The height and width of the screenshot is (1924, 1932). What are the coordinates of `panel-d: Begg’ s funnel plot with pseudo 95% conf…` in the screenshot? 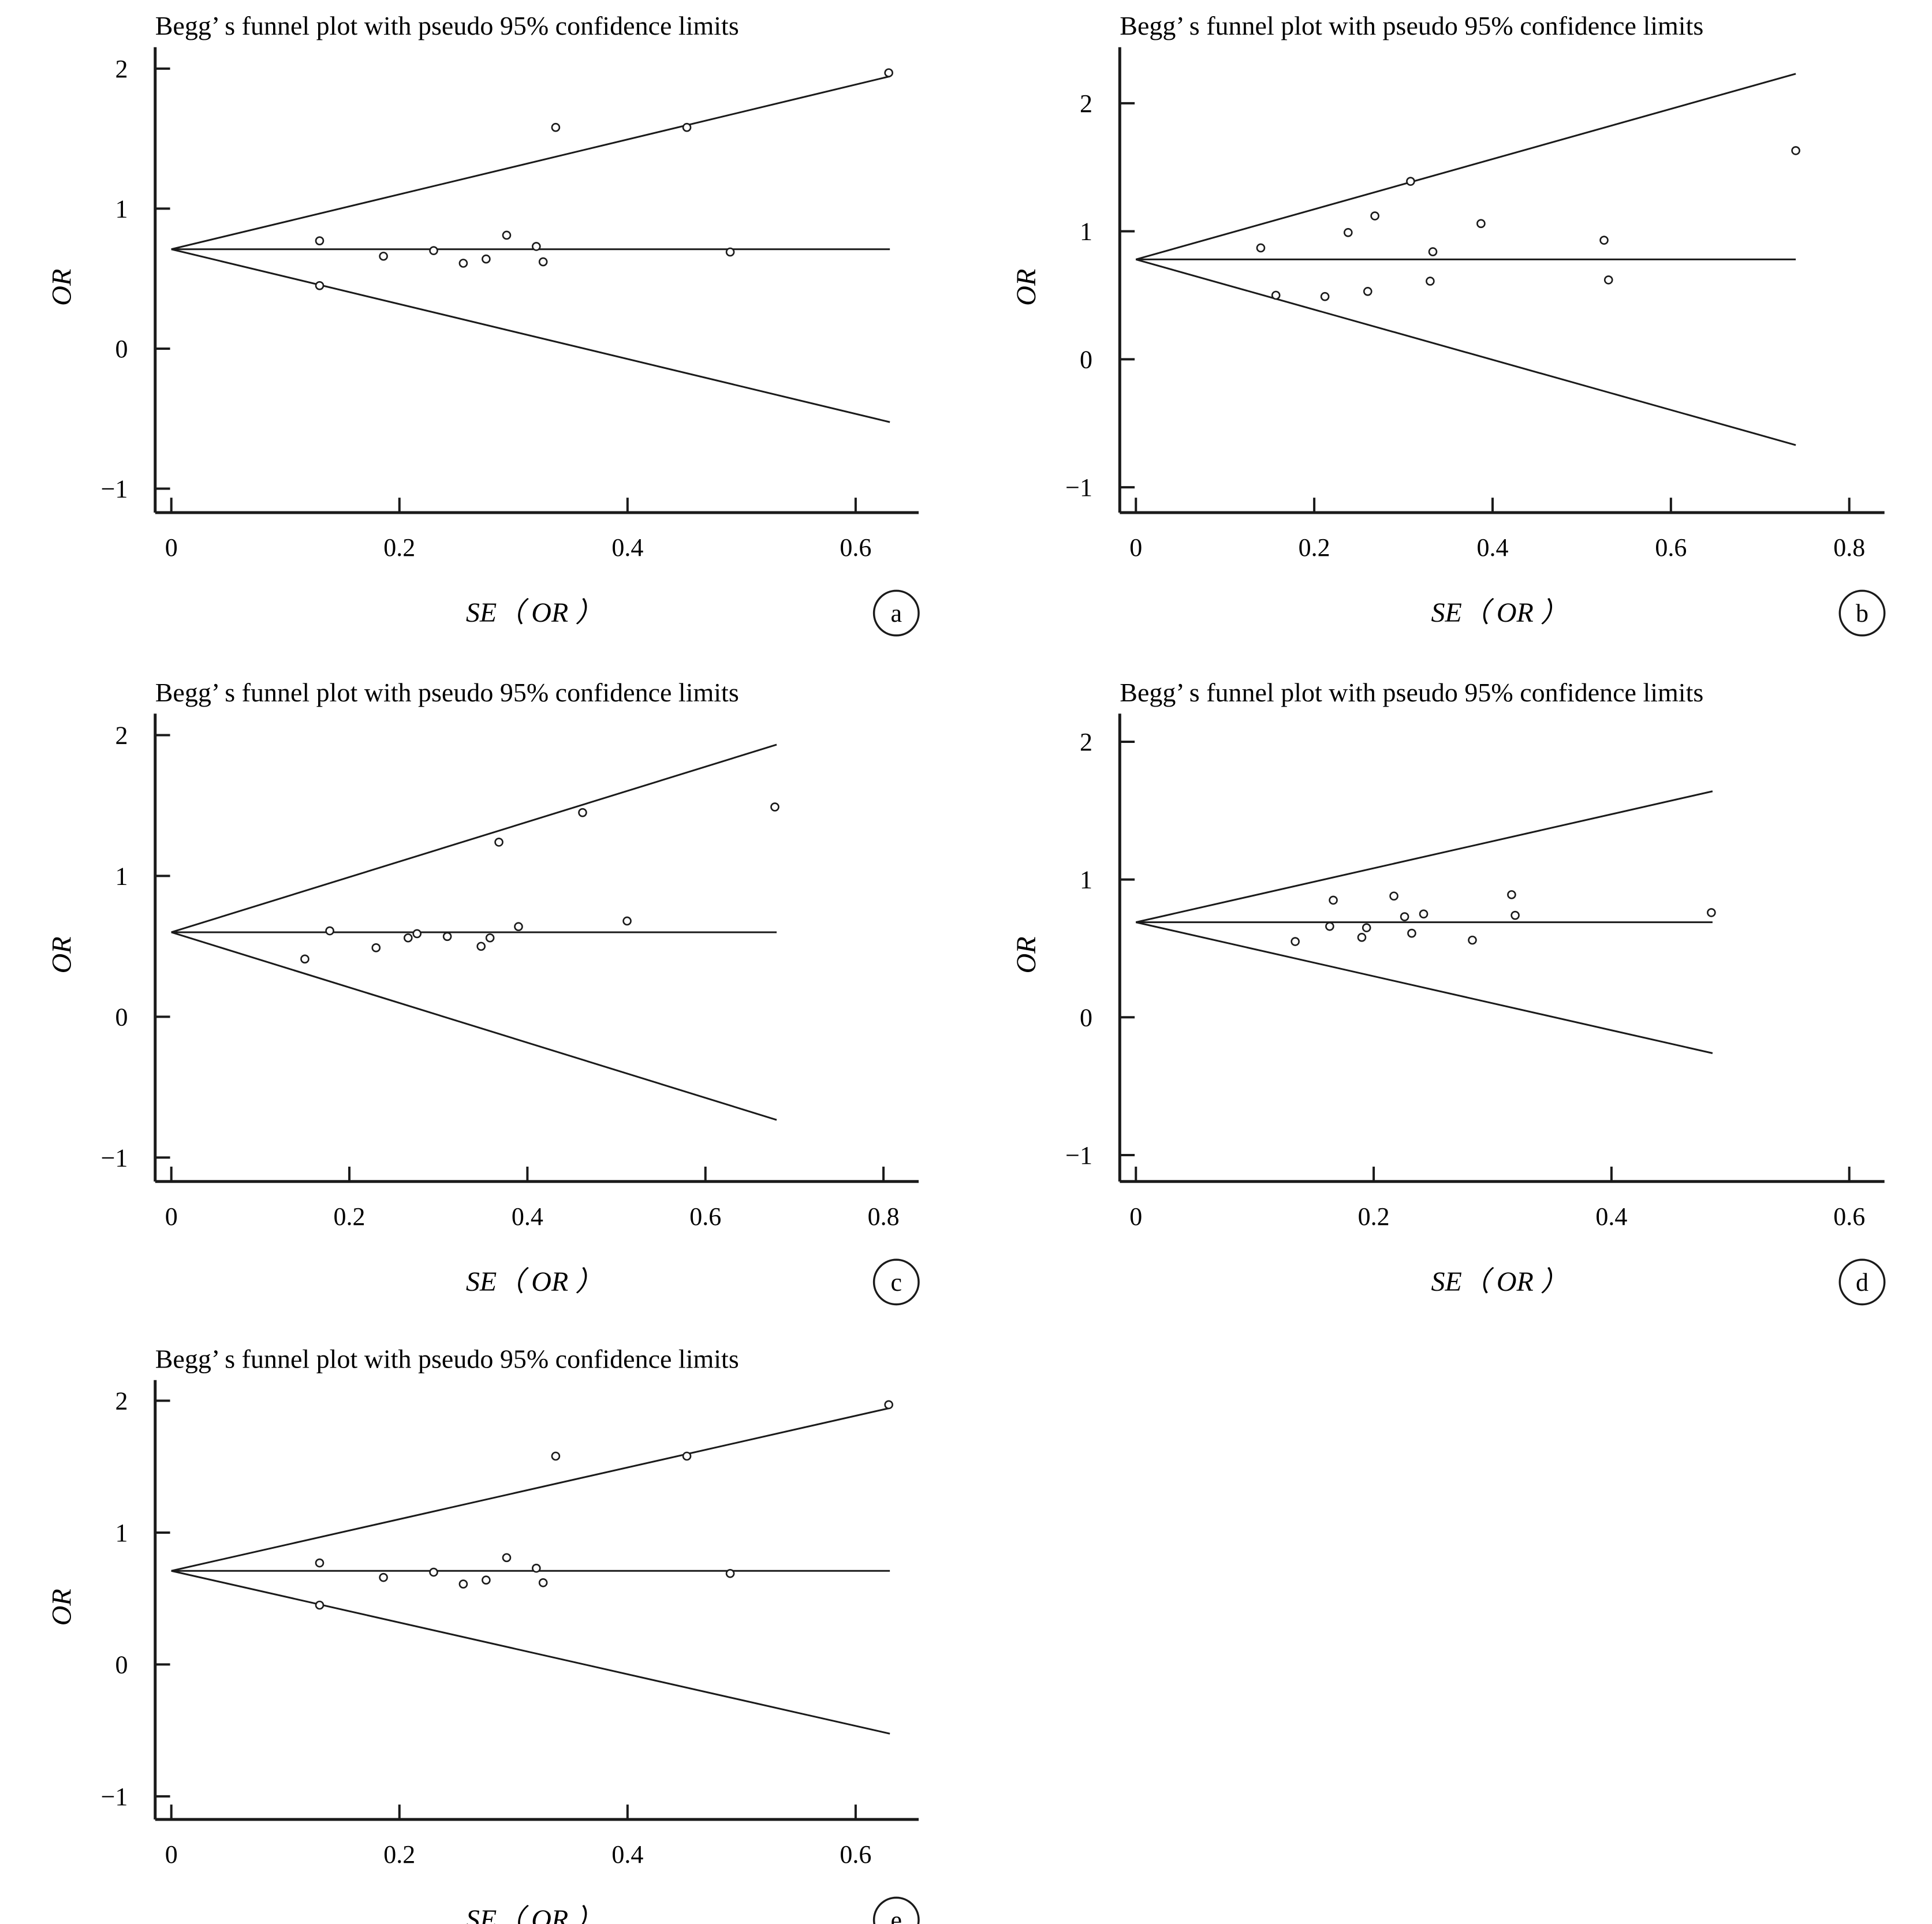 It's located at (1448, 992).